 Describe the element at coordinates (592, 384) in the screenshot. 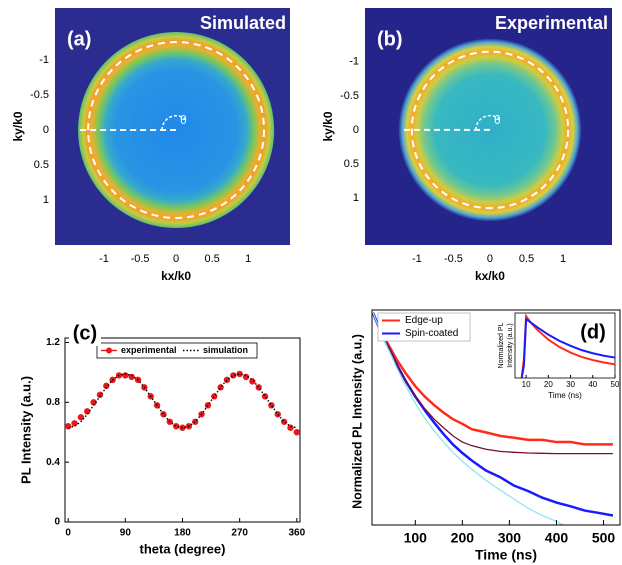

I see `inset-x-tick-label: 40` at that location.